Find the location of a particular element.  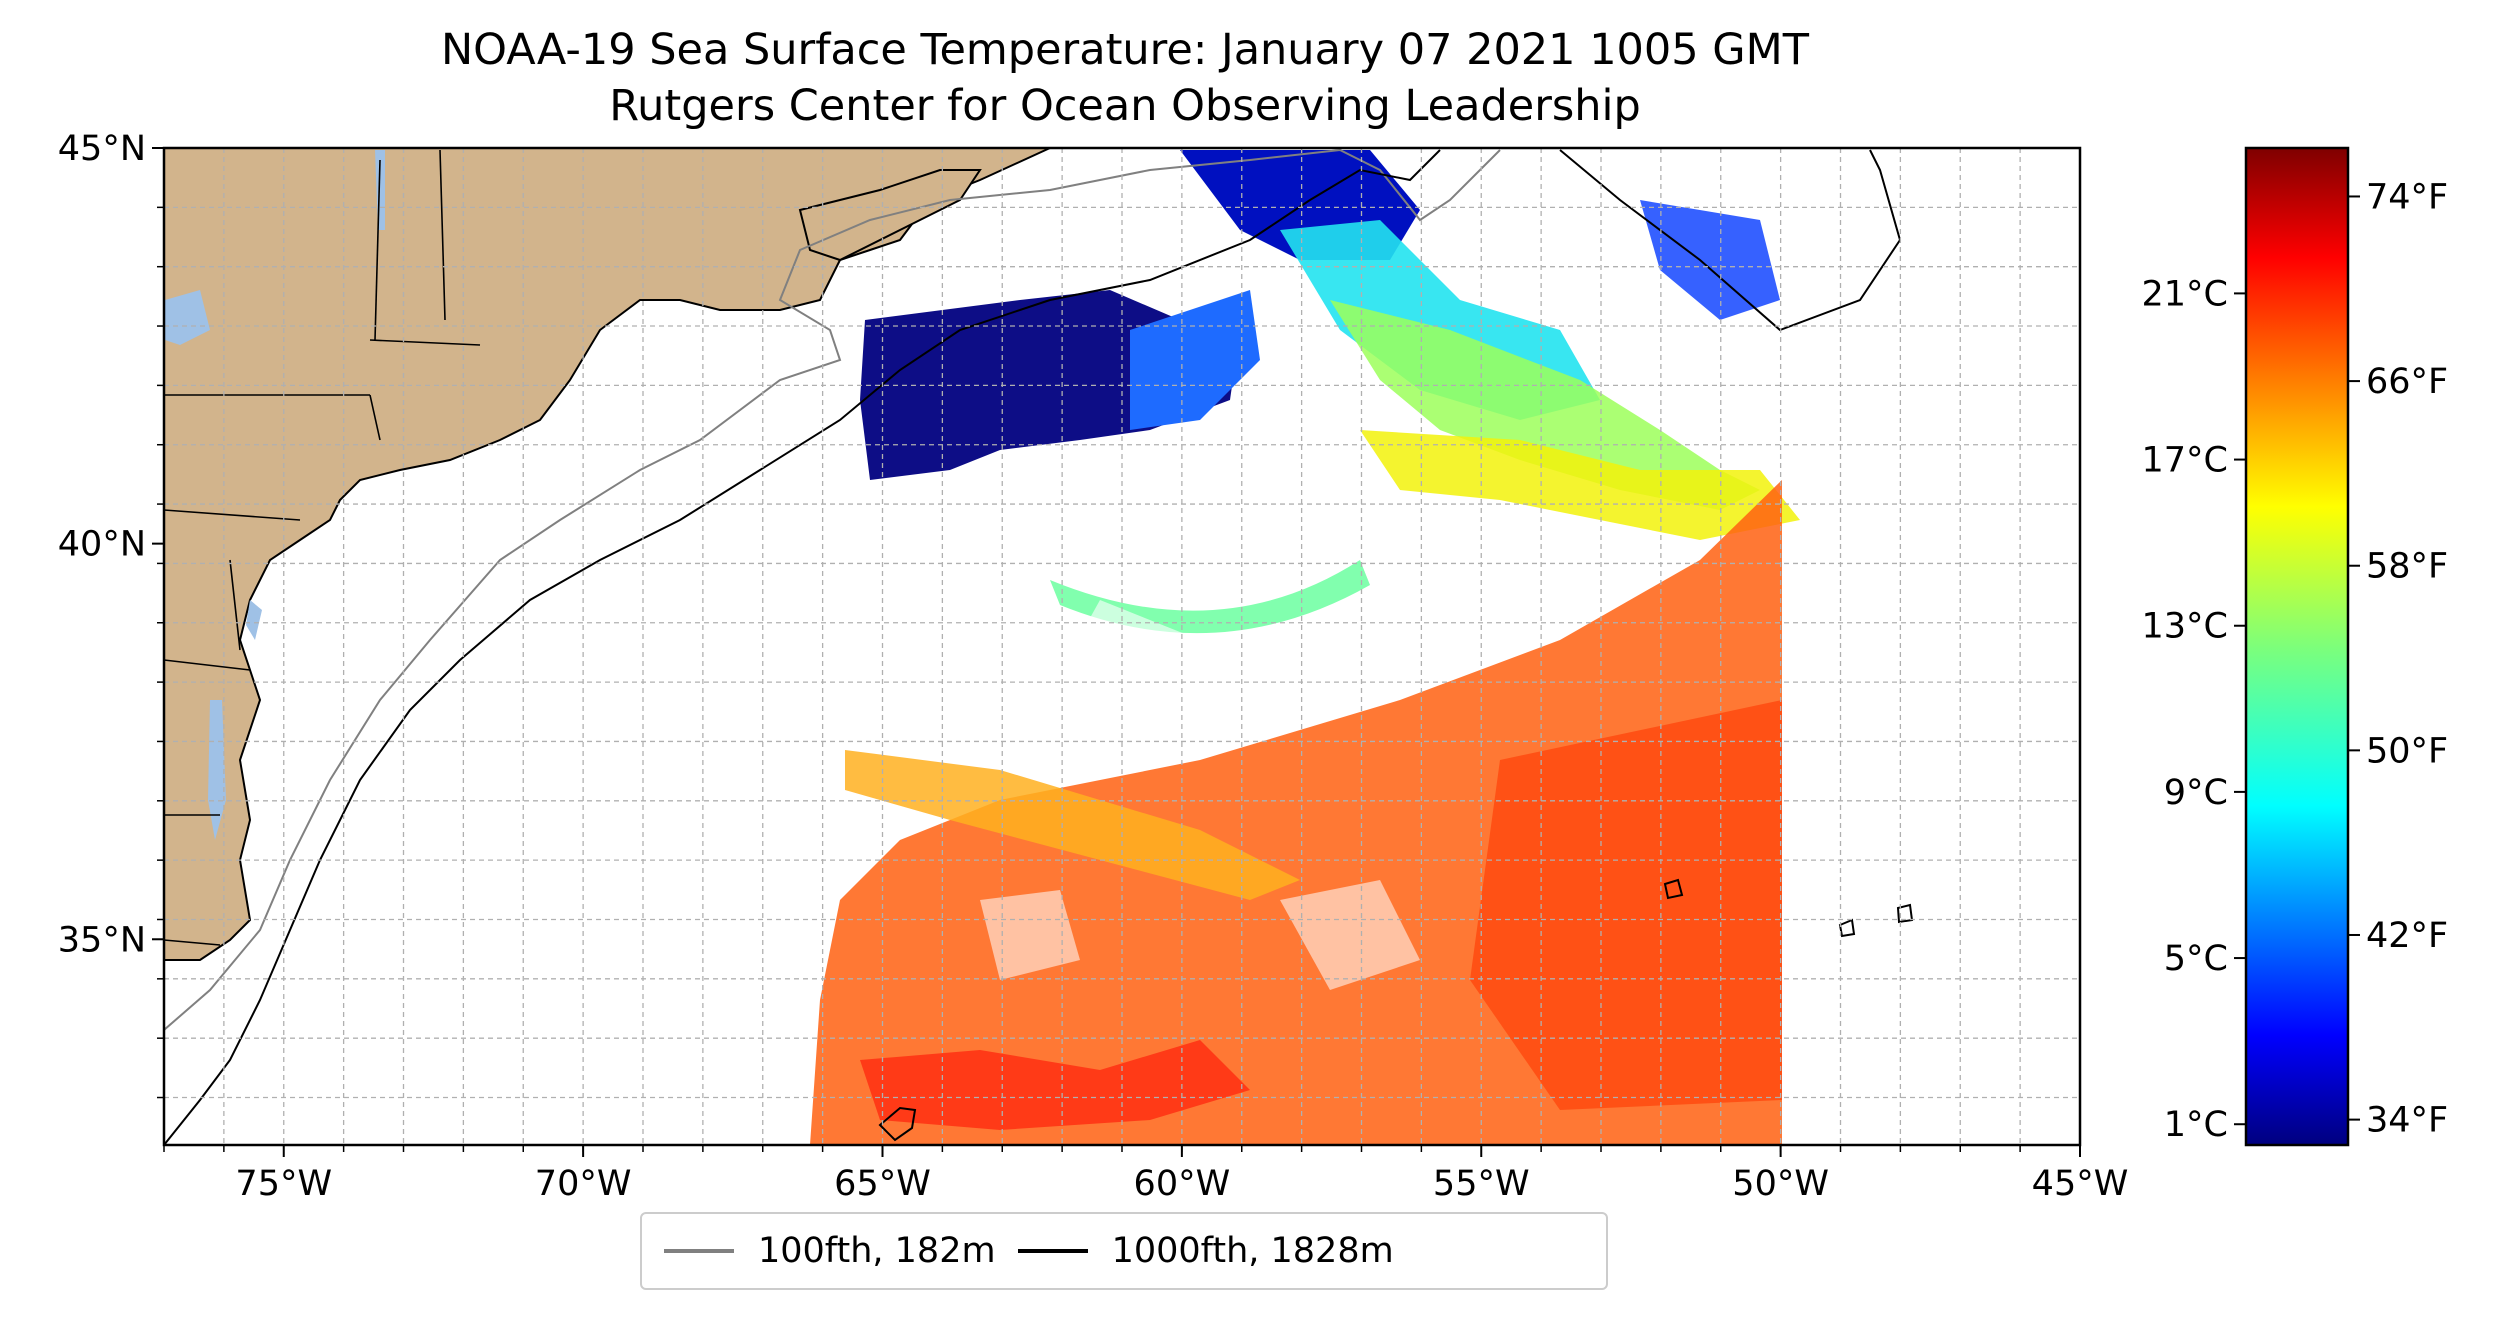

colorbar is located at coordinates (2297, 646).